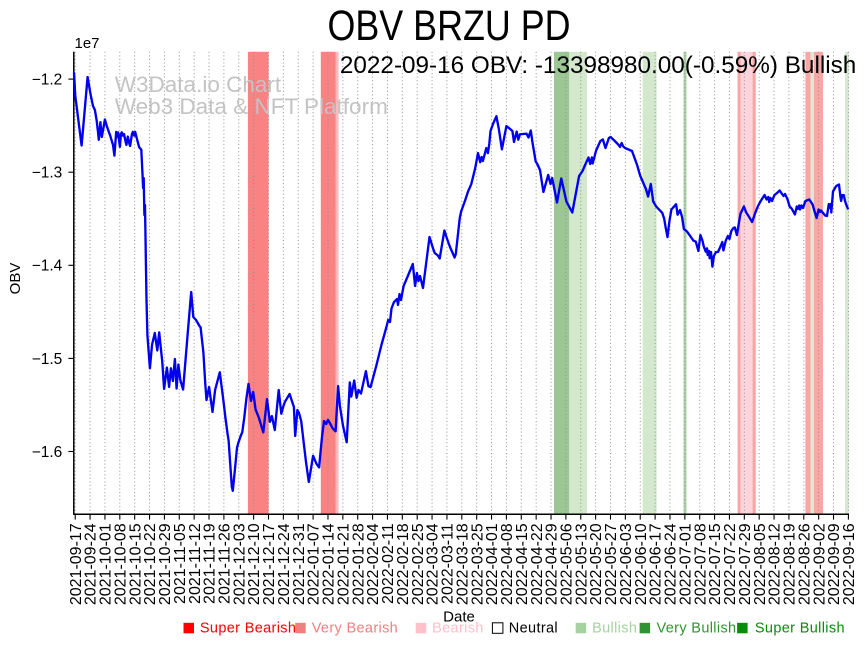 This screenshot has height=646, width=865. I want to click on svg-text: 2021-11-26, so click(224, 563).